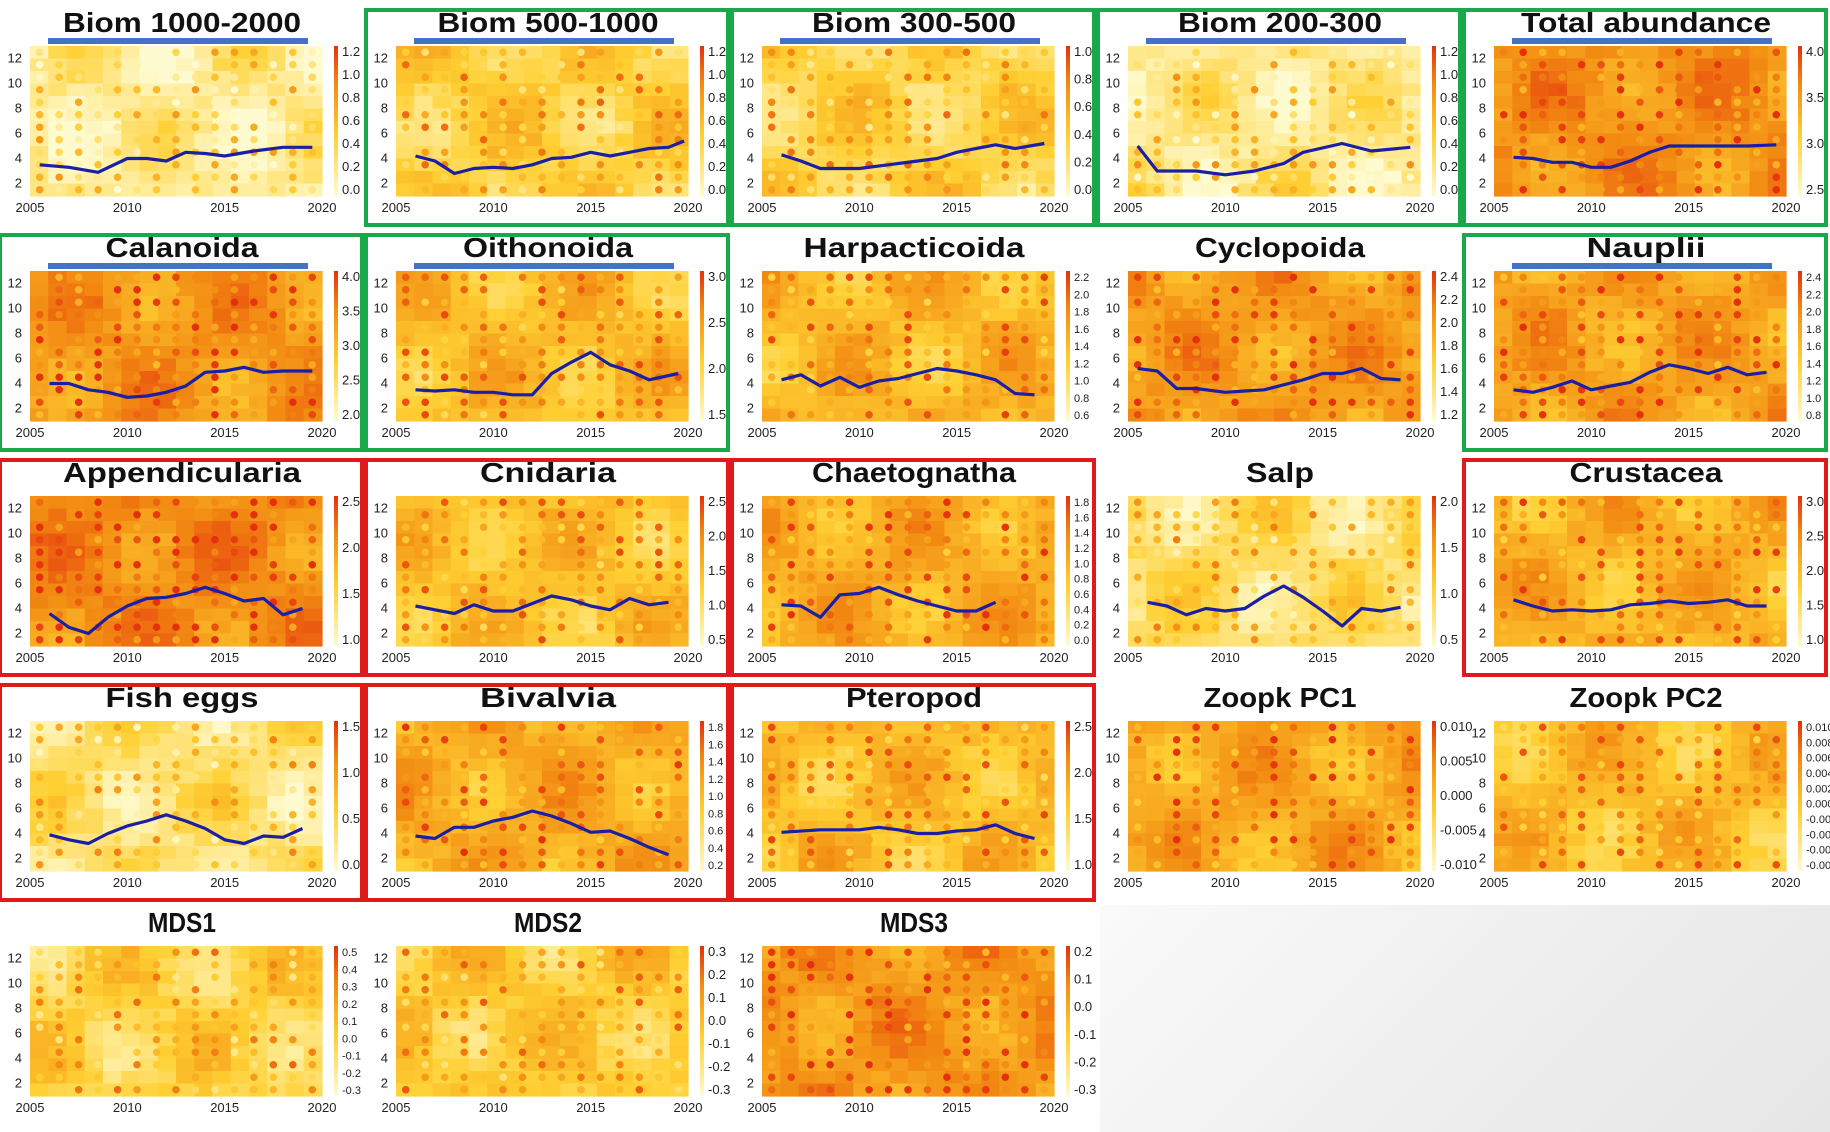  I want to click on chart-title: Salp, so click(1280, 472).